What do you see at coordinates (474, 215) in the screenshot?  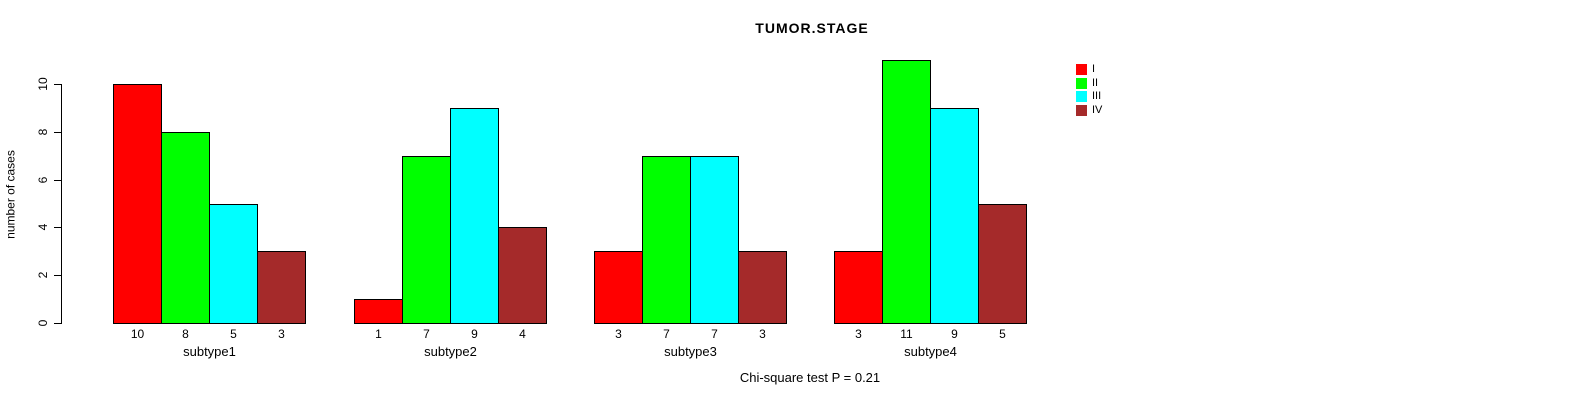 I see `bar-subtype2-stage-III` at bounding box center [474, 215].